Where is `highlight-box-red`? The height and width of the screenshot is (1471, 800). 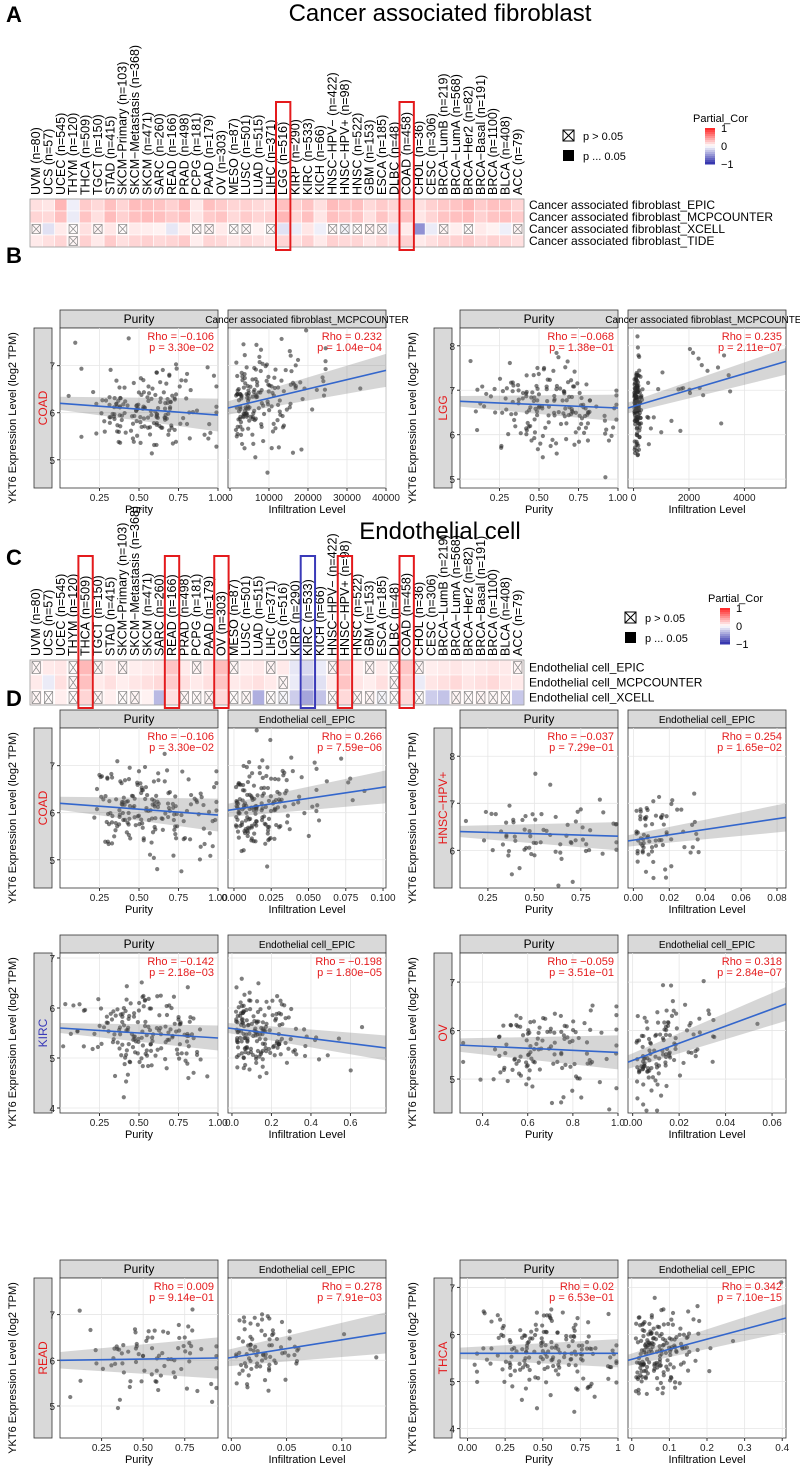
highlight-box-red is located at coordinates (172, 632).